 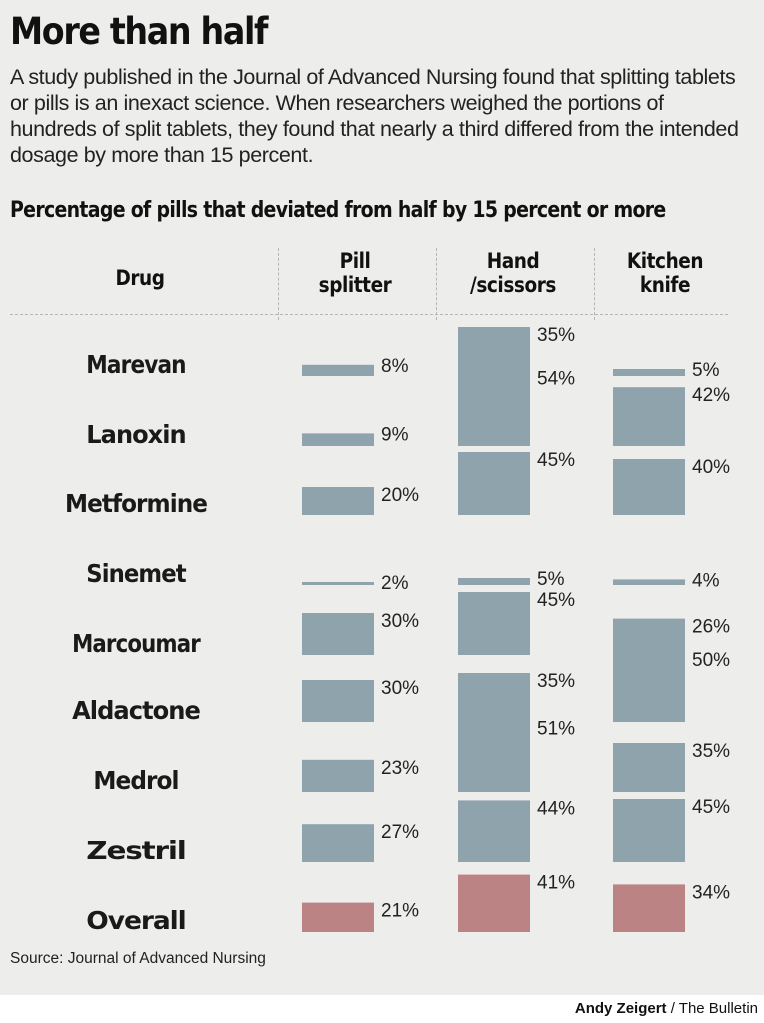 I want to click on value-label-pill-splitter-marevan: 8%, so click(x=395, y=366).